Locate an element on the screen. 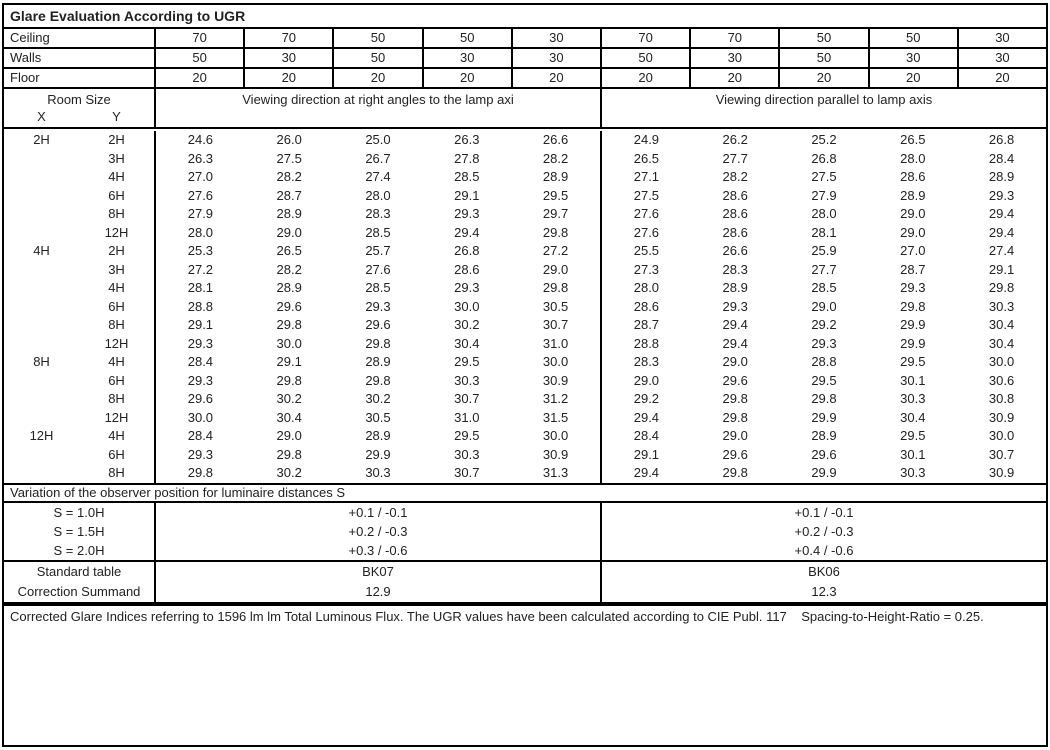 The image size is (1050, 750). room-y-value: 8H is located at coordinates (116, 324).